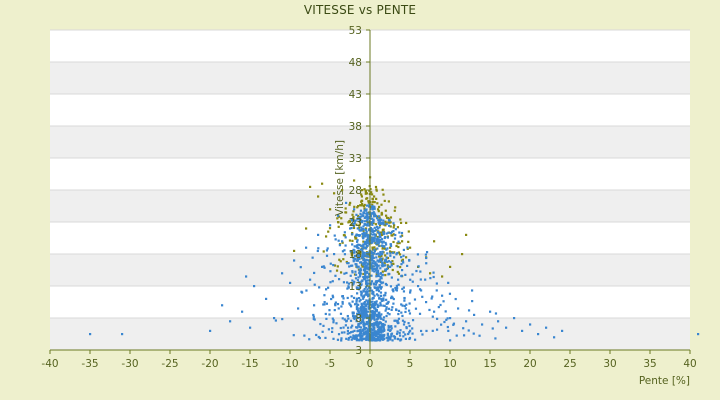 Image resolution: width=720 pixels, height=400 pixels. Describe the element at coordinates (529, 364) in the screenshot. I see `x-tick-label: 20` at that location.